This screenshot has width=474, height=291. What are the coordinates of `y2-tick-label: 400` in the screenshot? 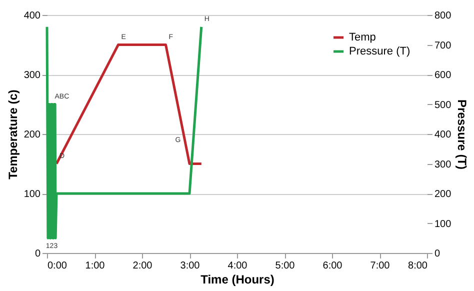 It's located at (443, 135).